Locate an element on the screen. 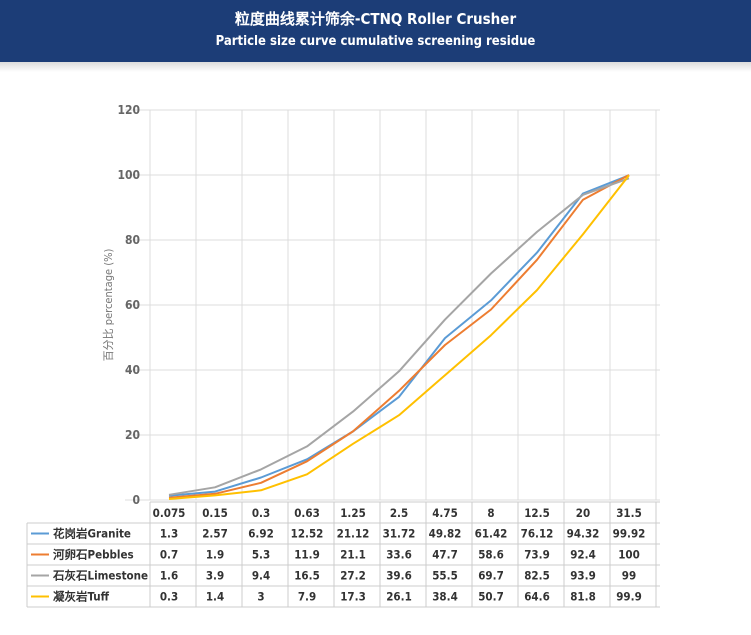 This screenshot has height=635, width=751. data-label: 11.9 is located at coordinates (307, 555).